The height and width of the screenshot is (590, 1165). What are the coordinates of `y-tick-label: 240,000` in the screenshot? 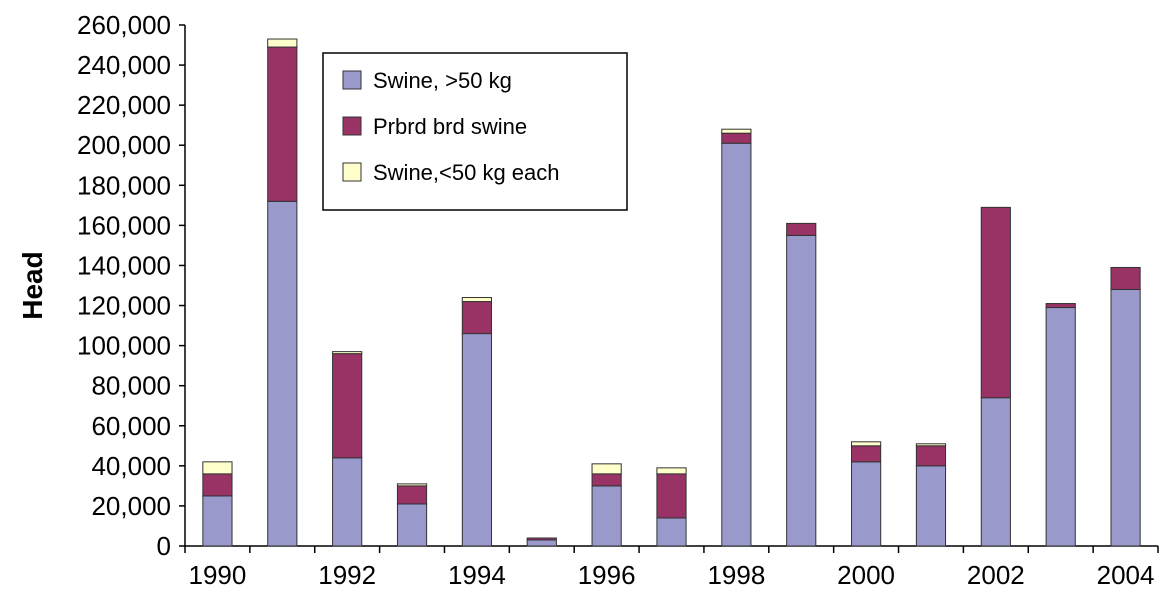 It's located at (124, 65).